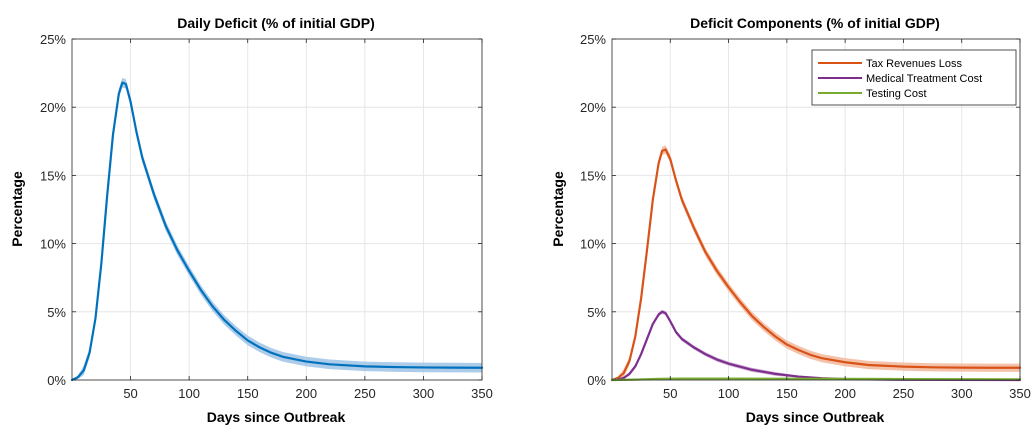  Describe the element at coordinates (896, 94) in the screenshot. I see `legend-entry-testing-cost: Testing Cost` at that location.